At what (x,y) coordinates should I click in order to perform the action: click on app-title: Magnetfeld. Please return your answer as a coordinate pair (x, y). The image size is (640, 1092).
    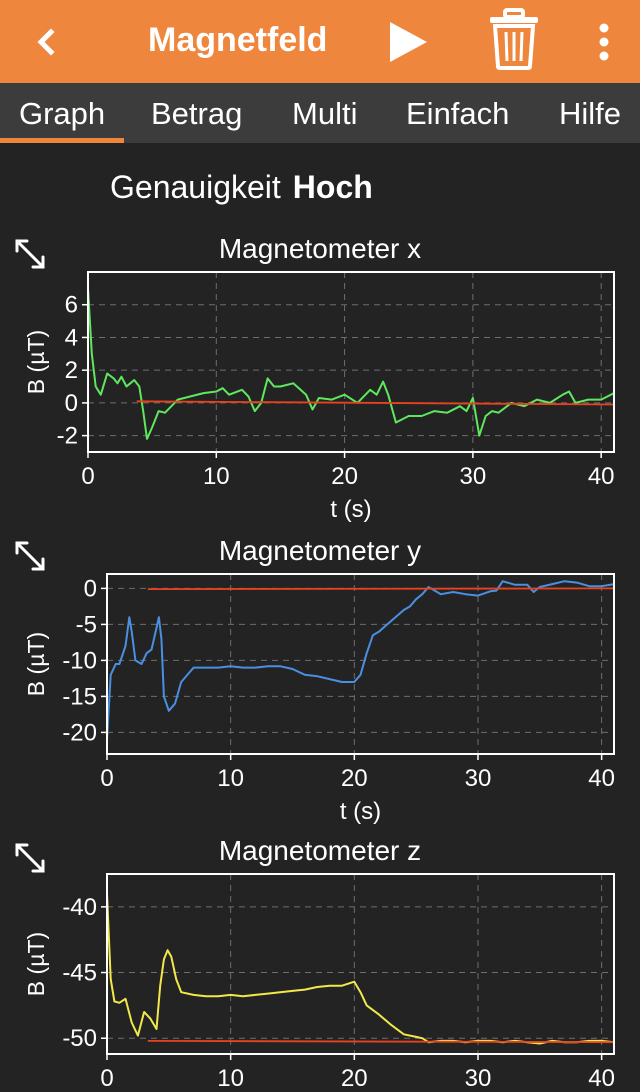
    Looking at the image, I should click on (238, 40).